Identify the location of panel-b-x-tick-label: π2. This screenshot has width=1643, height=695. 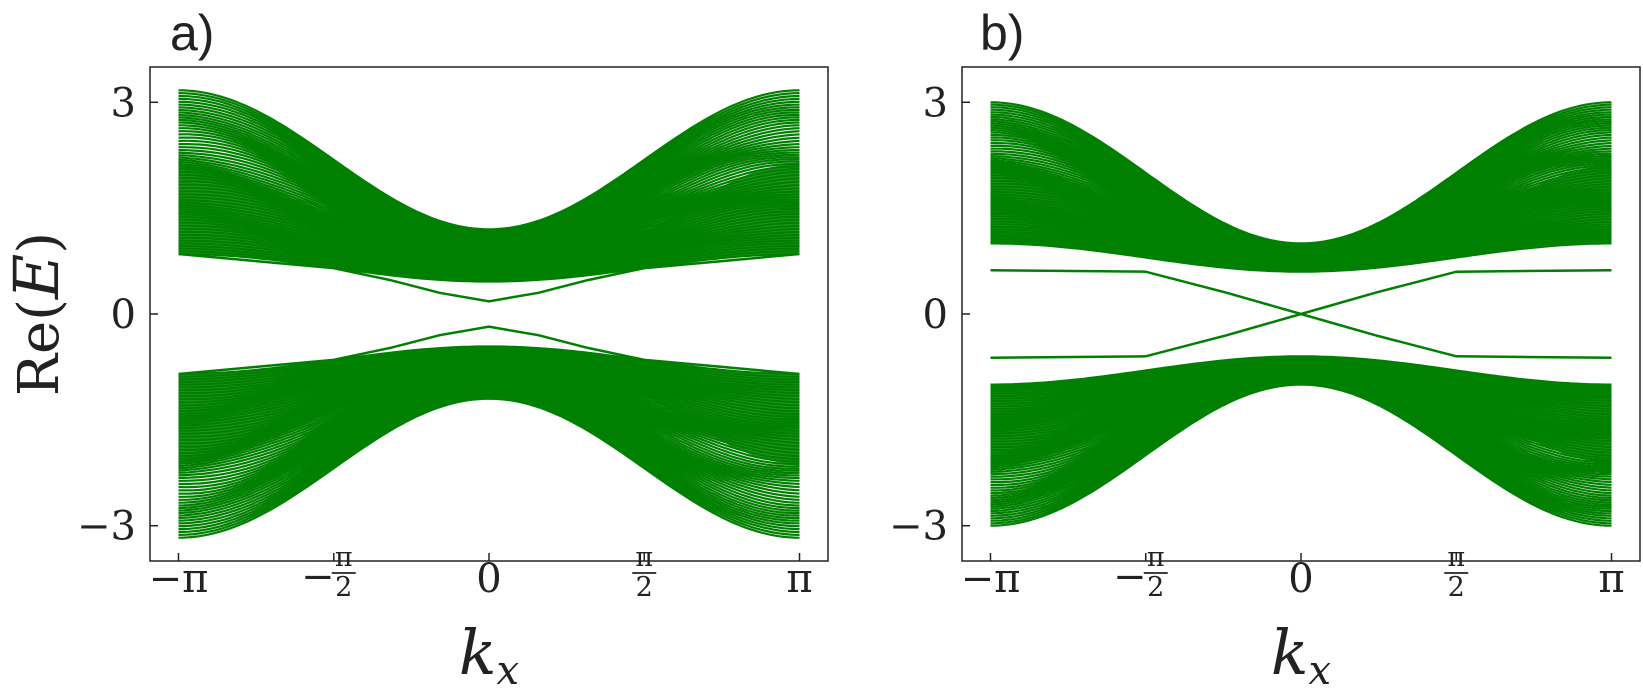
(1456, 572).